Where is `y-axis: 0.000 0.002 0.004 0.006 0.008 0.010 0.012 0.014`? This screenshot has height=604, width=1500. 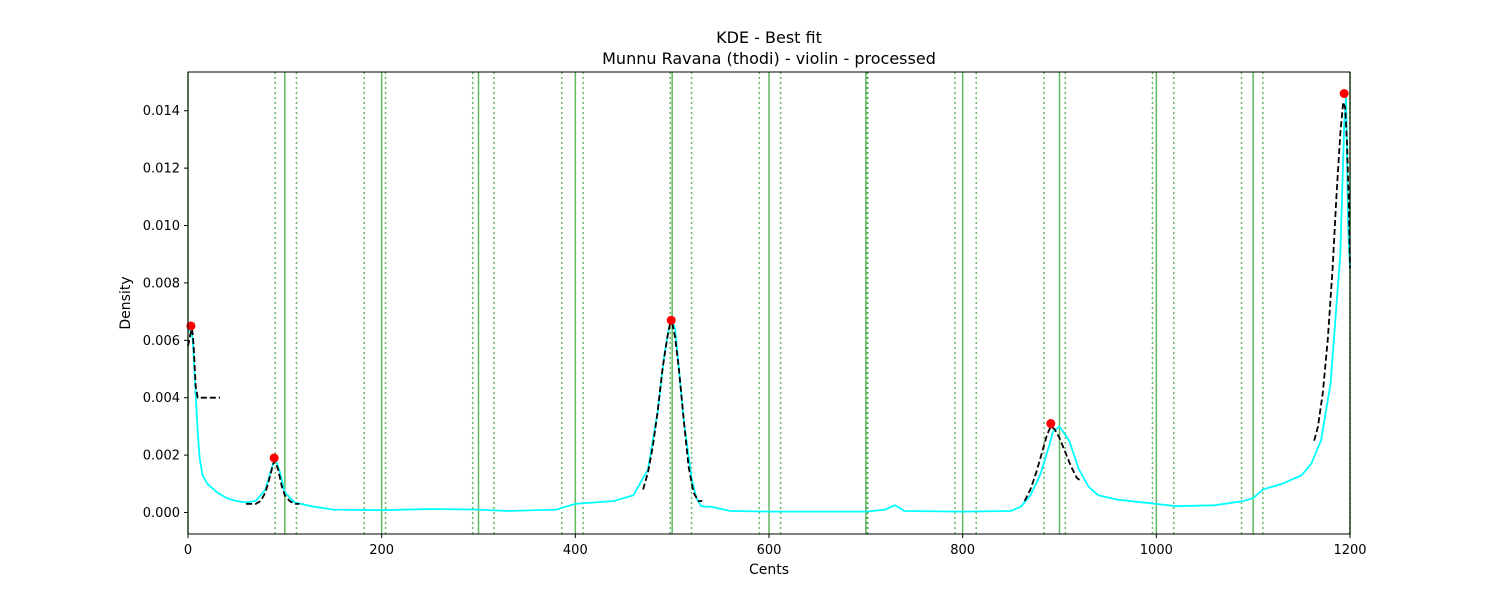 y-axis: 0.000 0.002 0.004 0.006 0.008 0.010 0.012 0.014 is located at coordinates (165, 312).